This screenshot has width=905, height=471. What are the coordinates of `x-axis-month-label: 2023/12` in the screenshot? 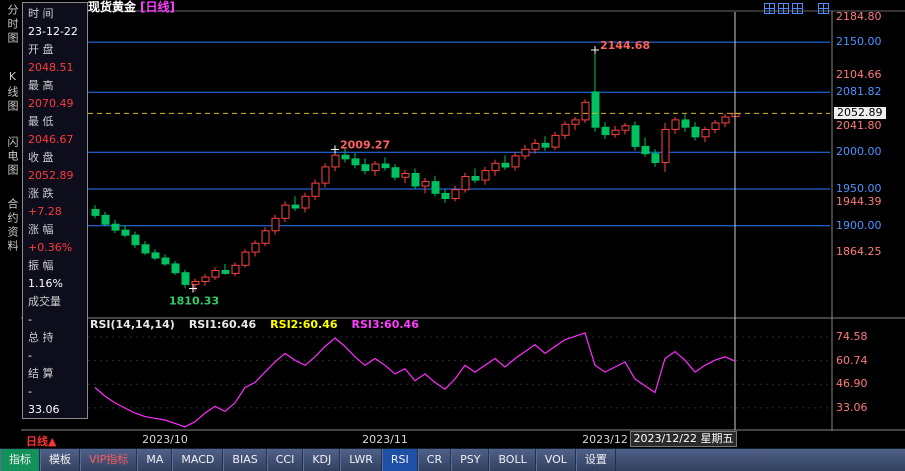 It's located at (605, 439).